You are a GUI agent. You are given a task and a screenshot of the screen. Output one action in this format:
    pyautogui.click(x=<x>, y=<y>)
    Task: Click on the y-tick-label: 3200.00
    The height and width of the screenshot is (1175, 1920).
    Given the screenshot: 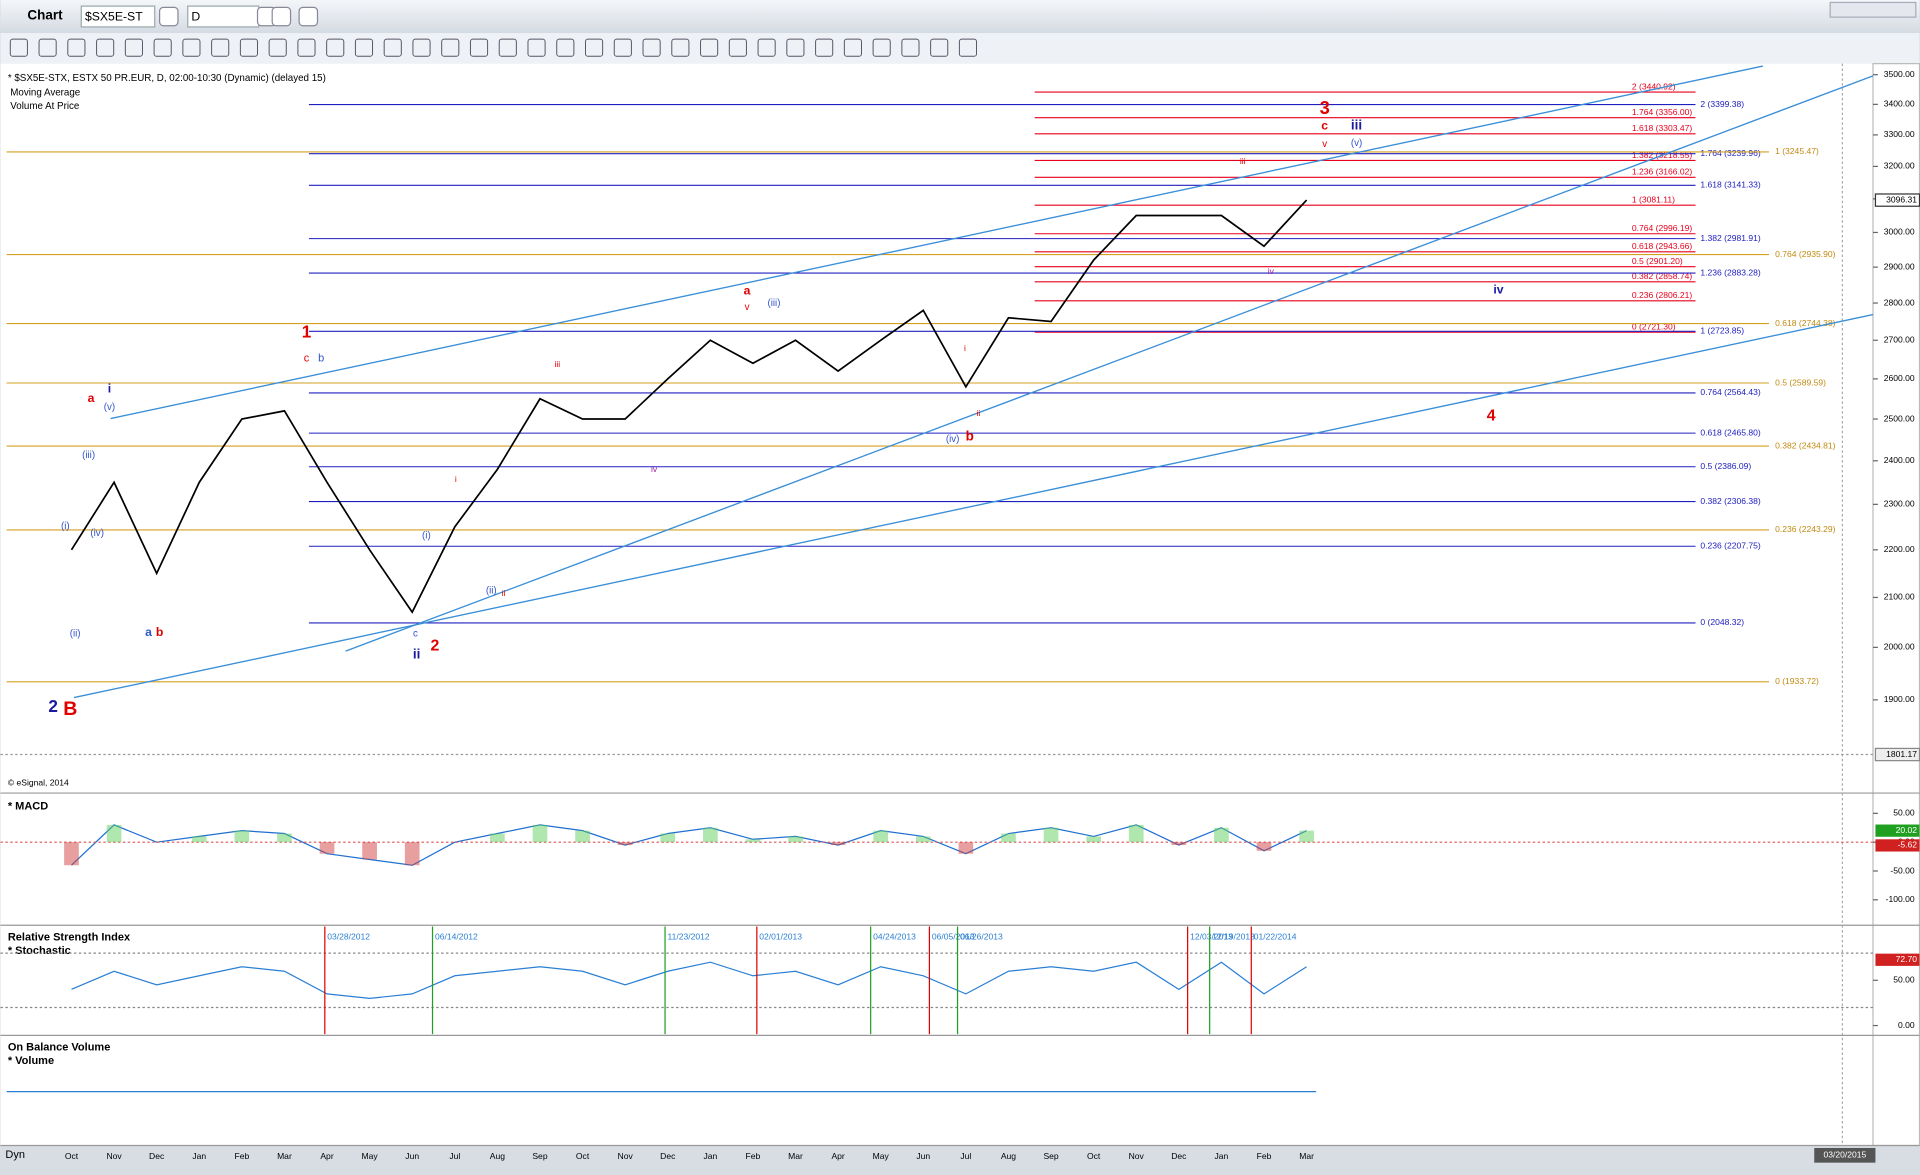 What is the action you would take?
    pyautogui.click(x=1899, y=166)
    